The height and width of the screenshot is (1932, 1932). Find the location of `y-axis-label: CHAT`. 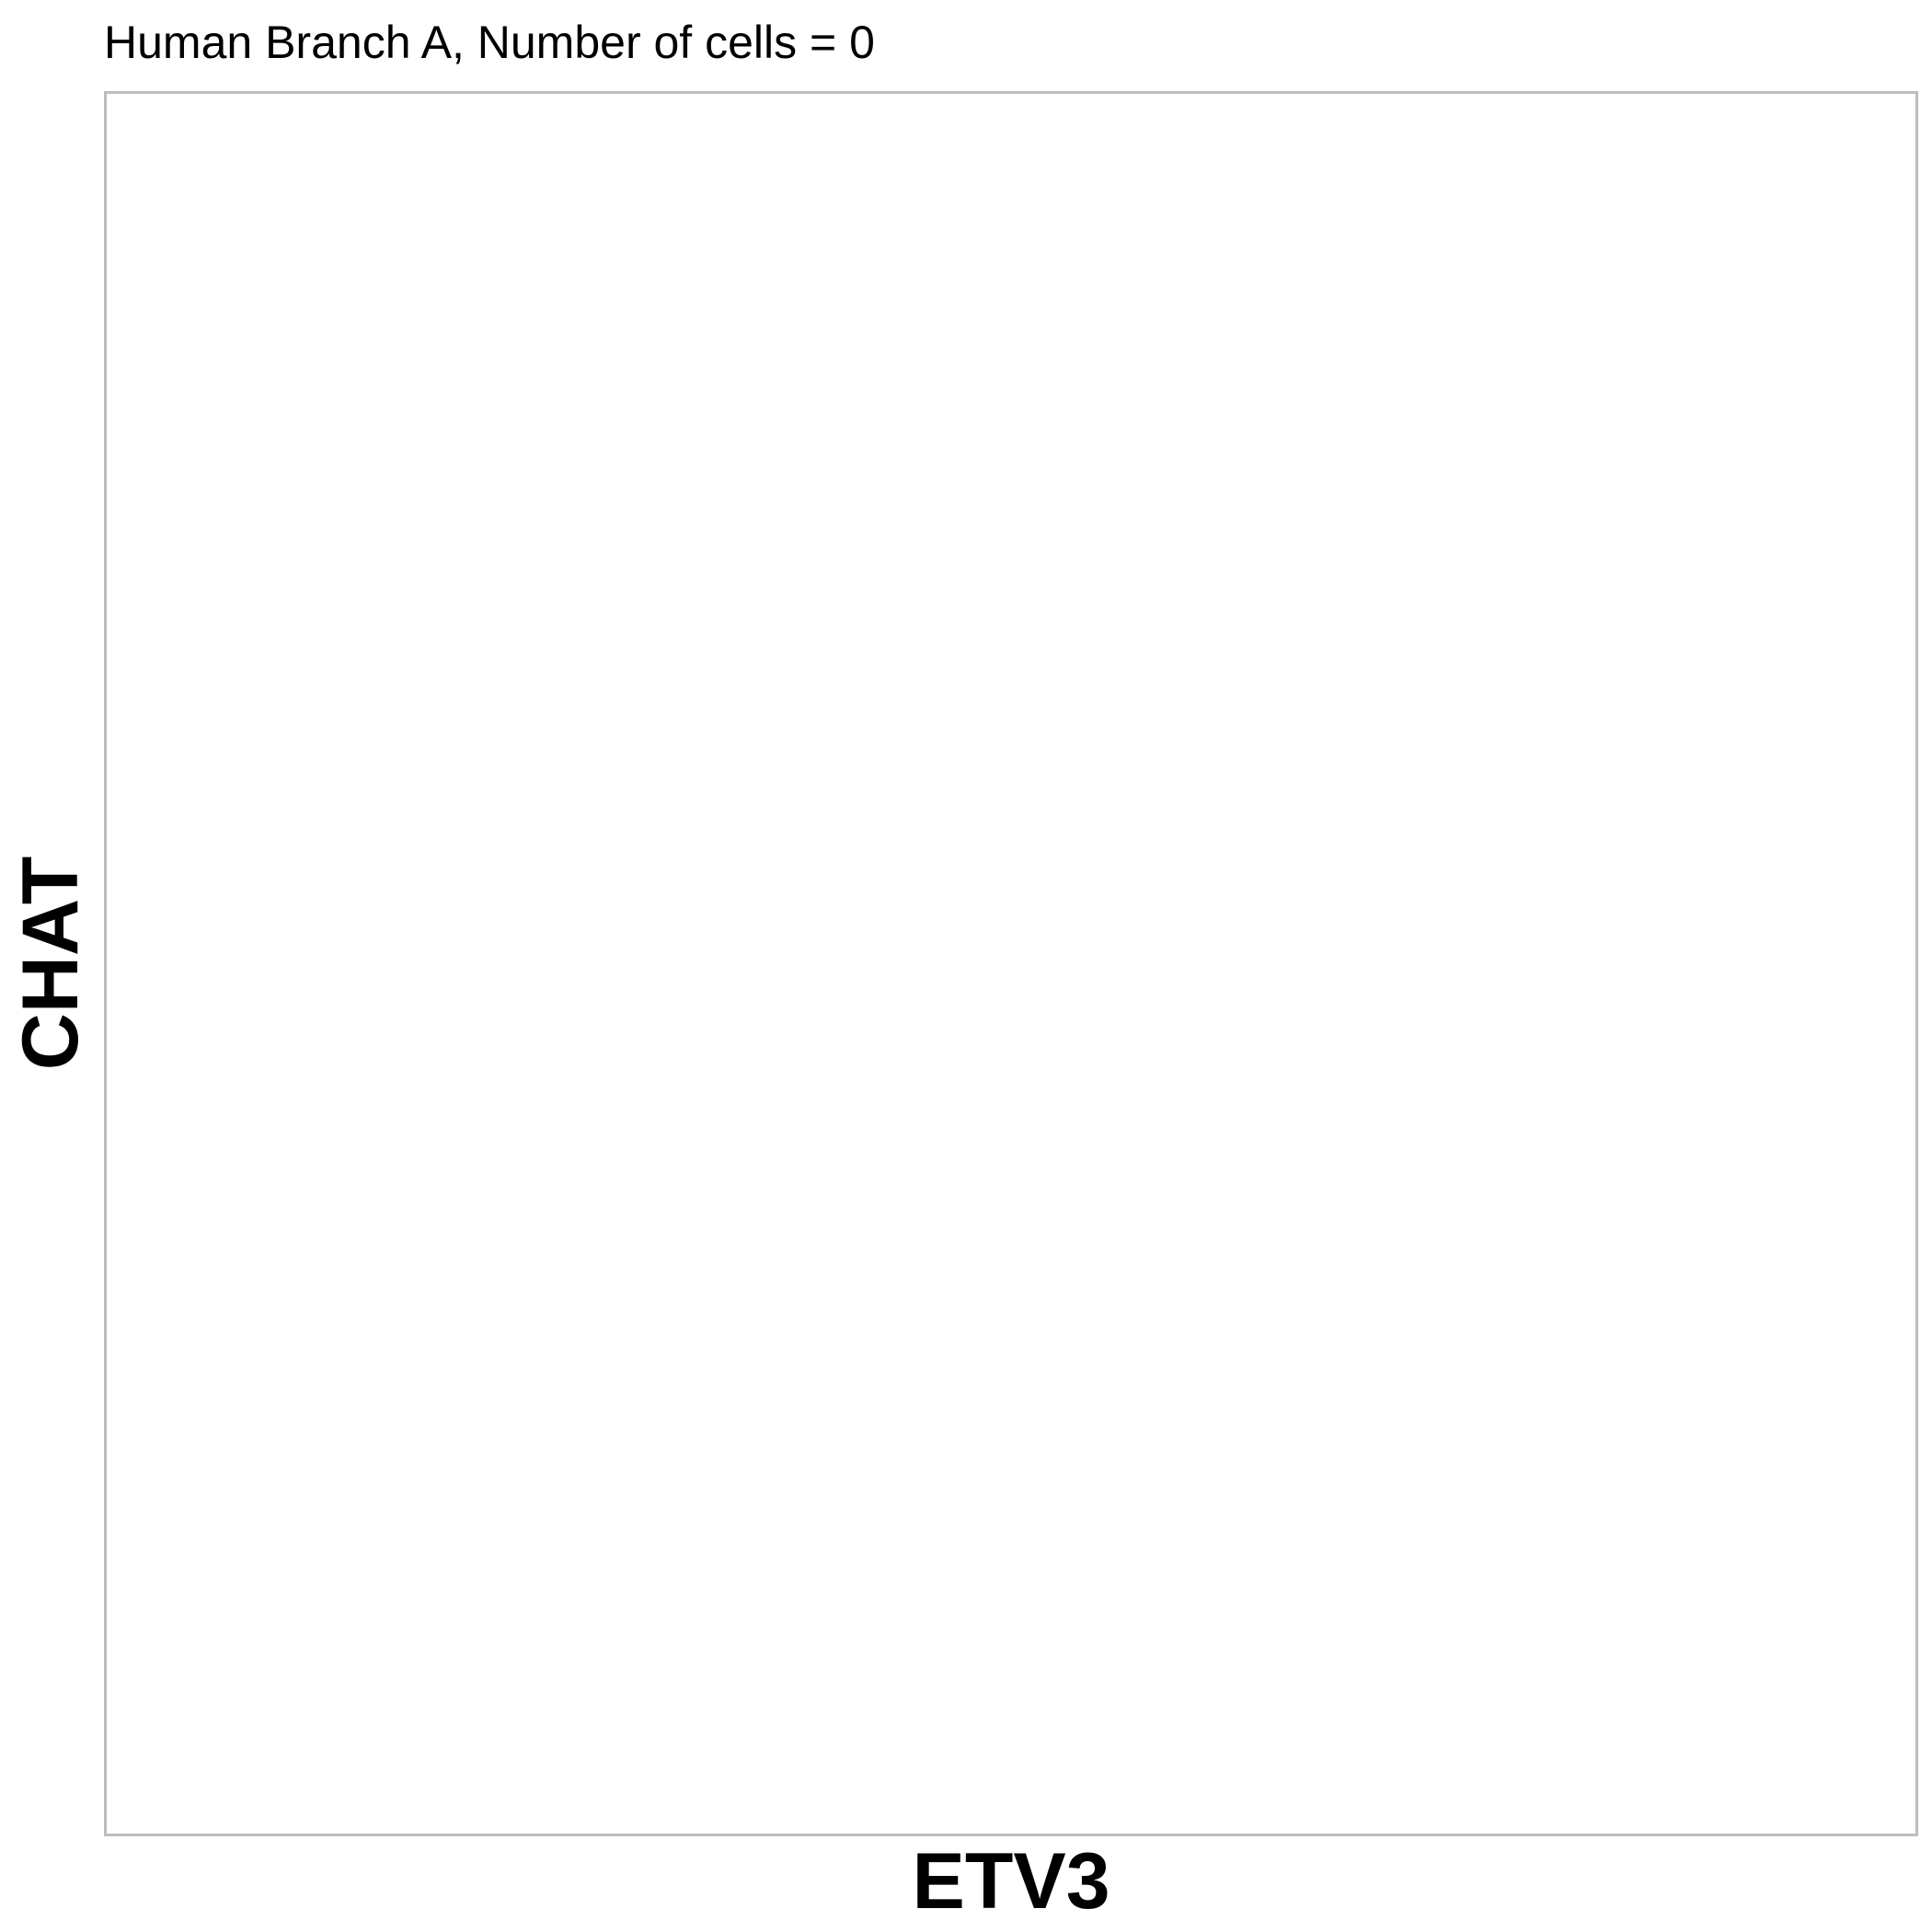

y-axis-label: CHAT is located at coordinates (50, 963).